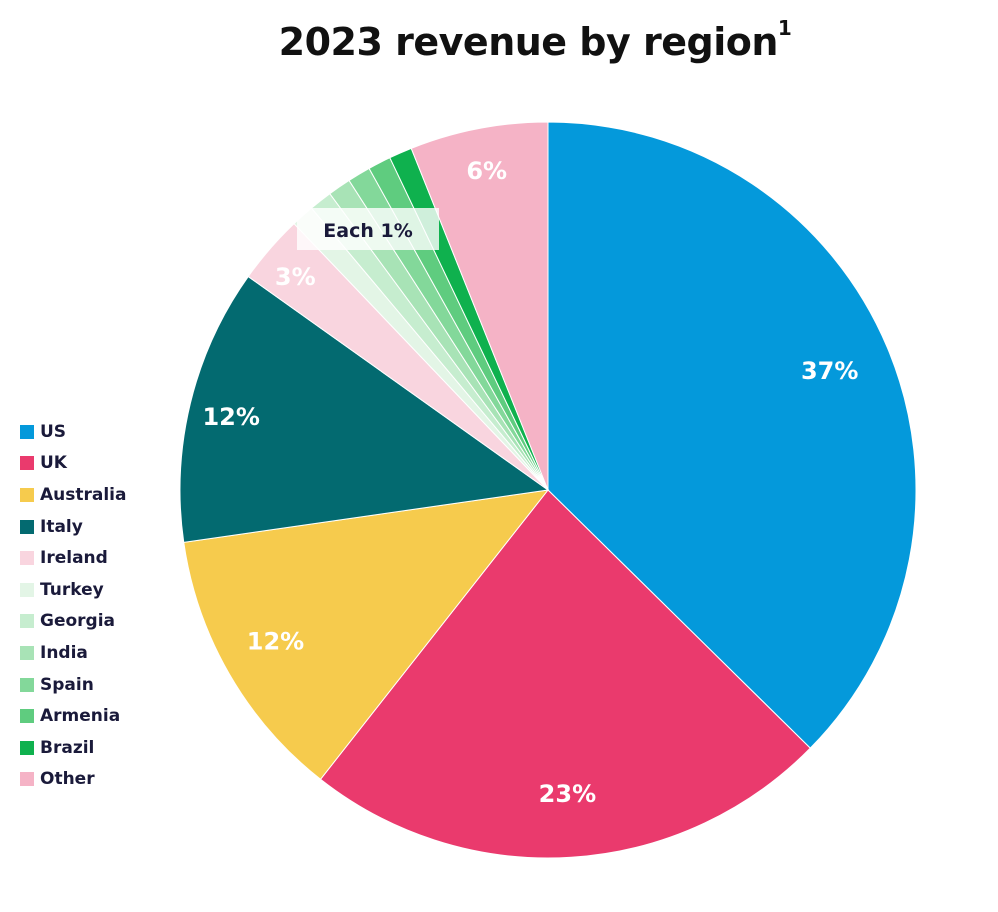 The height and width of the screenshot is (912, 998). I want to click on group-callout-box, so click(368, 229).